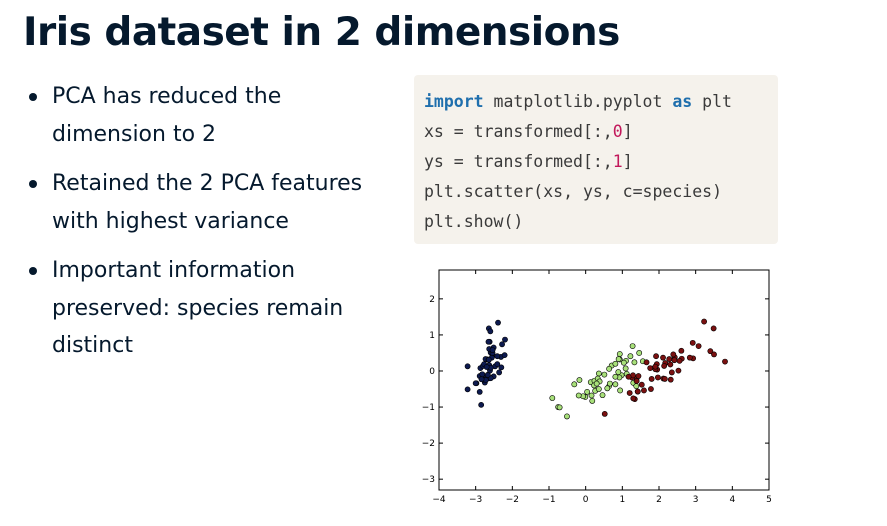  What do you see at coordinates (769, 500) in the screenshot?
I see `x-tick-label: 5` at bounding box center [769, 500].